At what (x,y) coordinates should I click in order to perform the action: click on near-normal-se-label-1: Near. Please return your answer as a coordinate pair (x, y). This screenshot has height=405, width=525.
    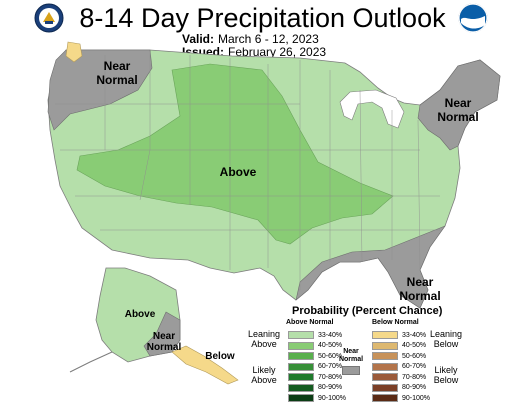
    Looking at the image, I should click on (420, 282).